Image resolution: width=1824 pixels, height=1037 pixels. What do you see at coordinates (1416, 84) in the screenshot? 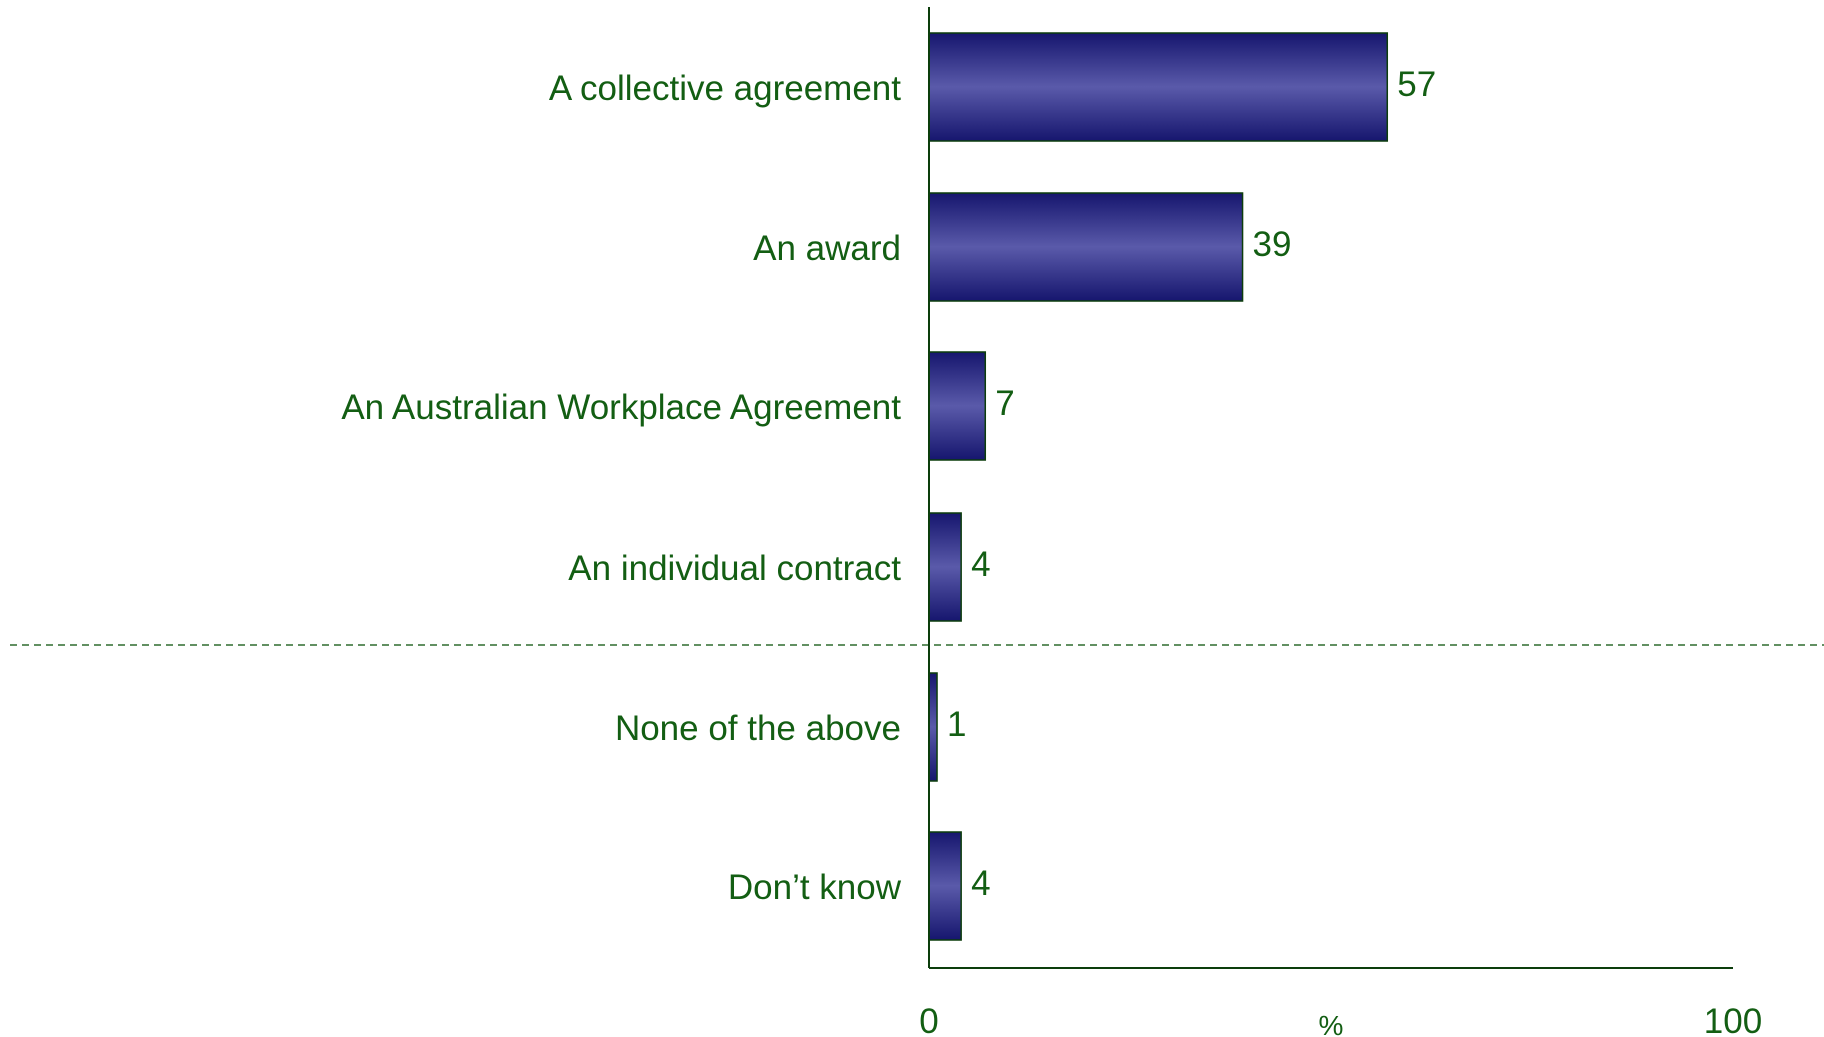
I see `value-label: 57` at bounding box center [1416, 84].